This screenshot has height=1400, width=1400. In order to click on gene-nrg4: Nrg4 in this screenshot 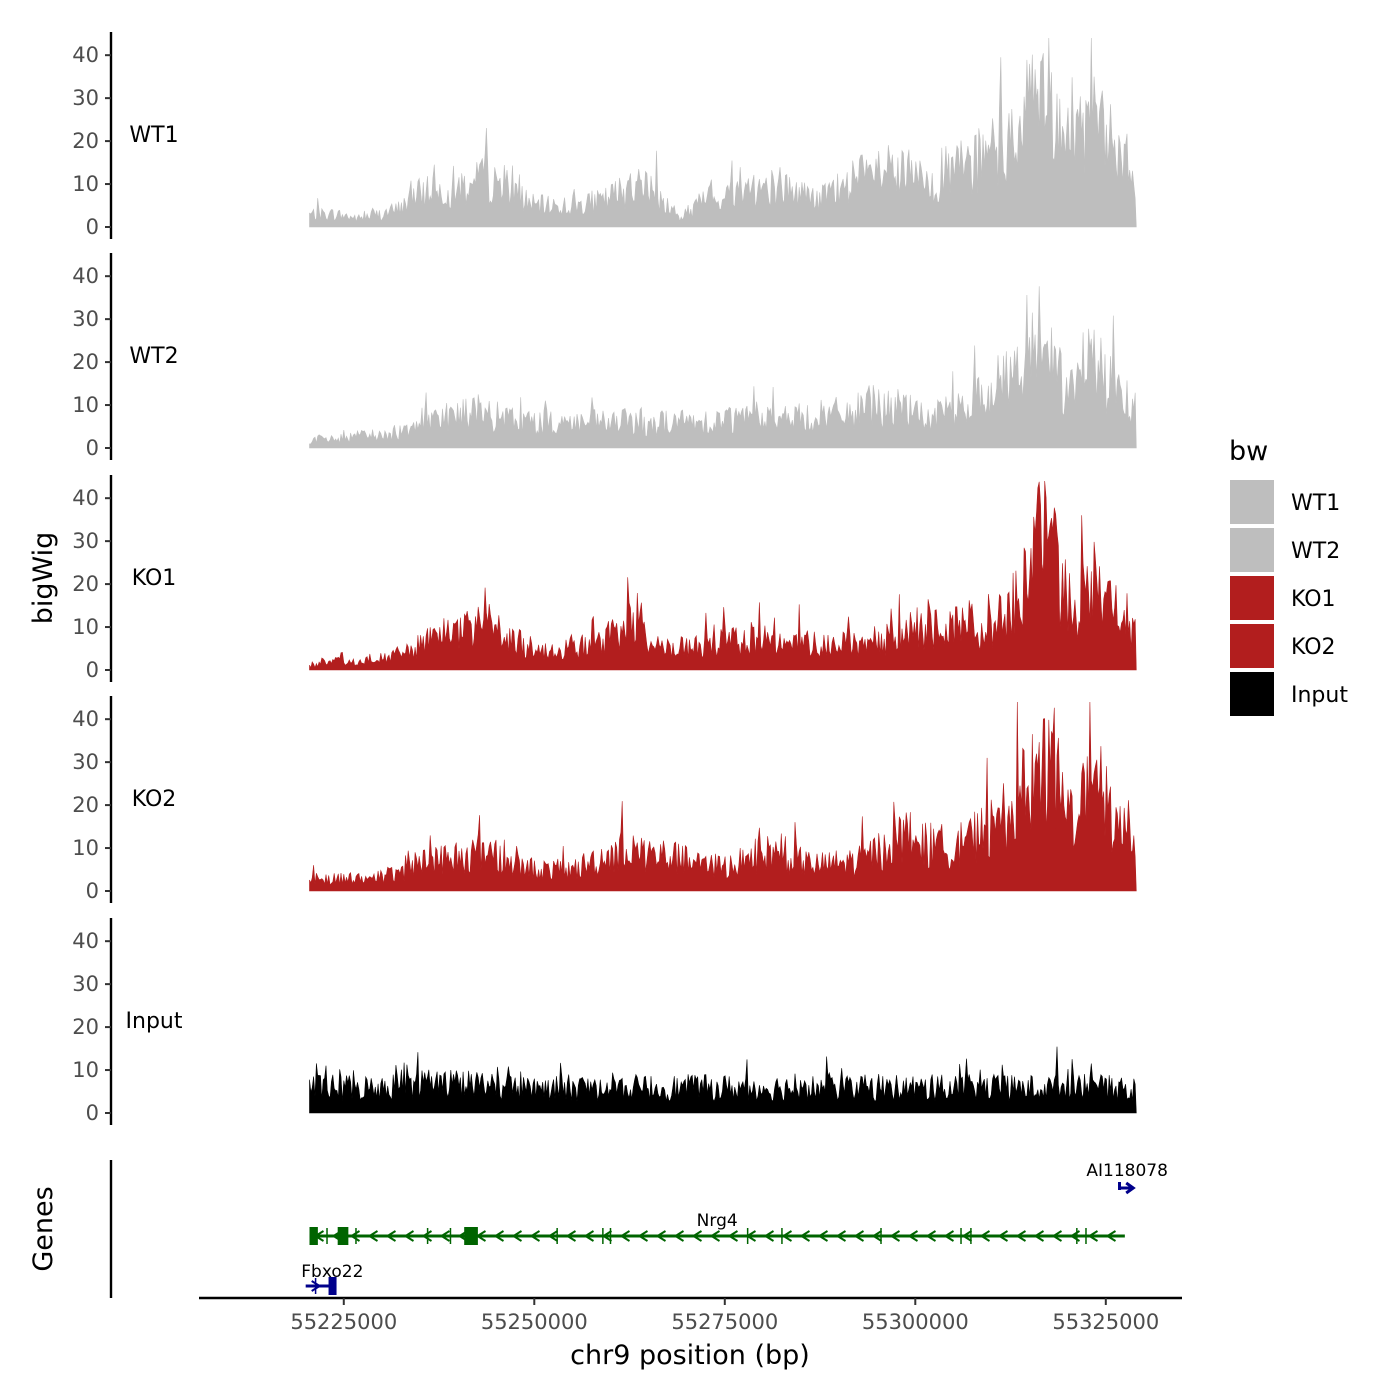, I will do `click(717, 1228)`.